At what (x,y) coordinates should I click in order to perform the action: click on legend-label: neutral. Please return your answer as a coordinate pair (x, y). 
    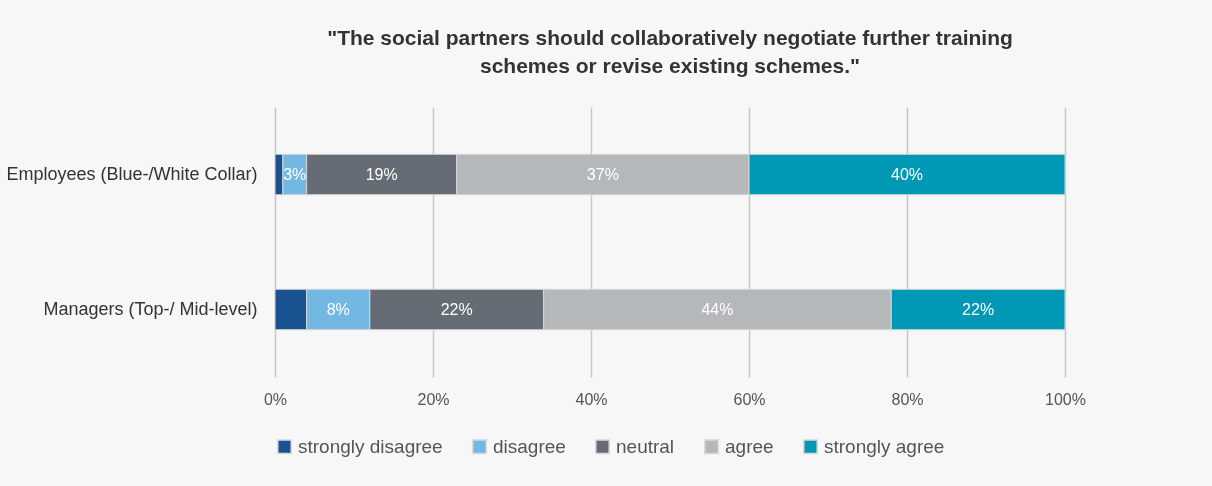
    Looking at the image, I should click on (645, 446).